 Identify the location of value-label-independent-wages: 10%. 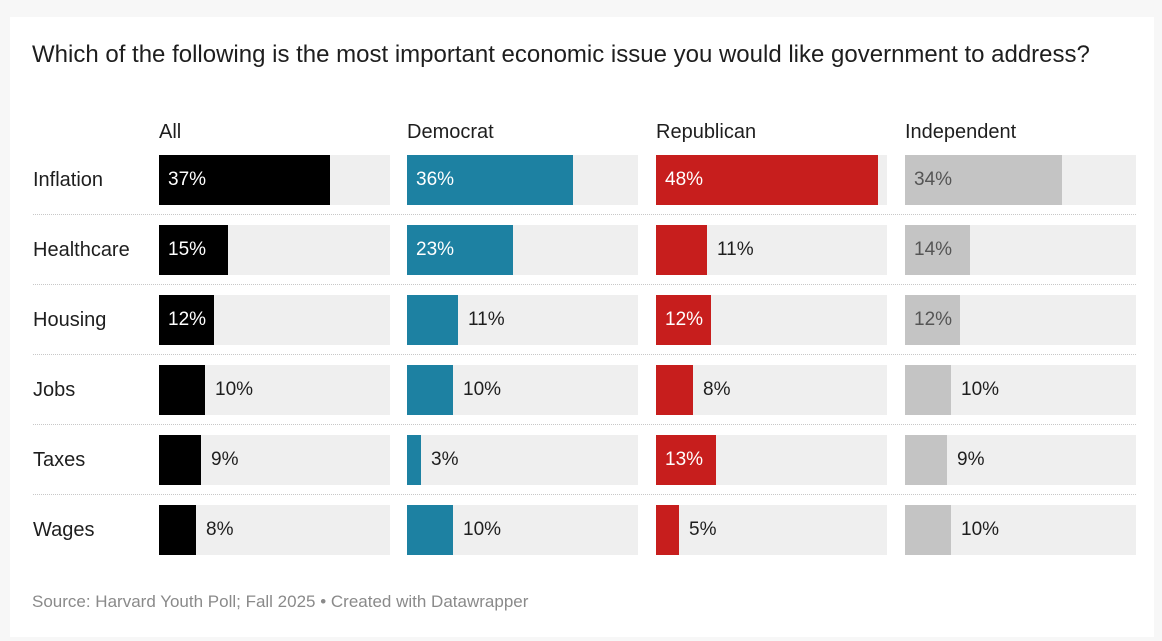
(980, 529).